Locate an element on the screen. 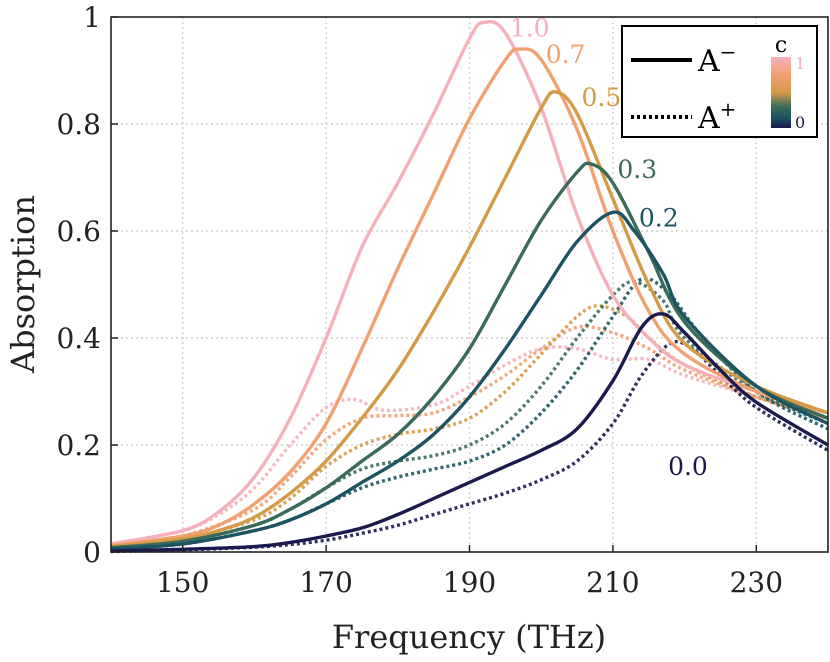 This screenshot has width=830, height=662. curve-label-c0.0: 0.0 is located at coordinates (688, 466).